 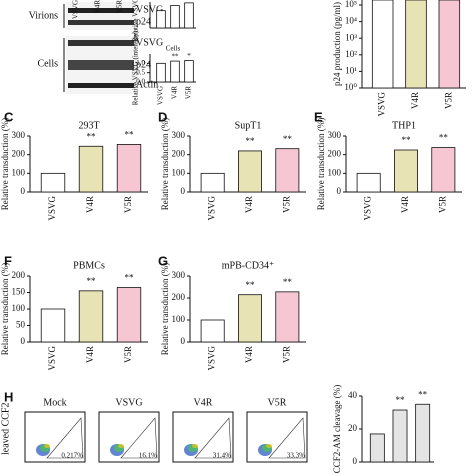 I want to click on panel-letter: H, so click(x=8, y=396).